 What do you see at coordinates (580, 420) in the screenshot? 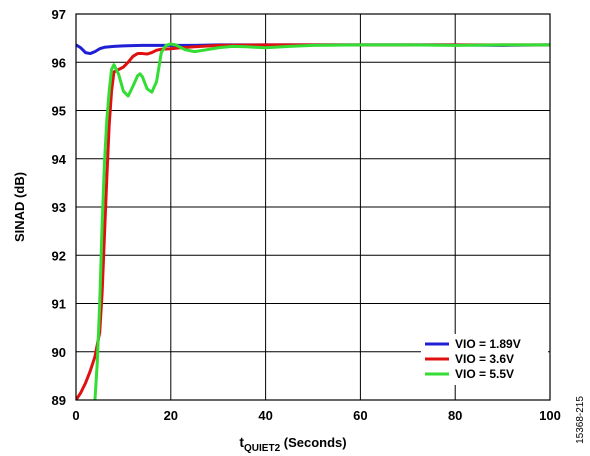
I see `figure-id: 15368-215` at bounding box center [580, 420].